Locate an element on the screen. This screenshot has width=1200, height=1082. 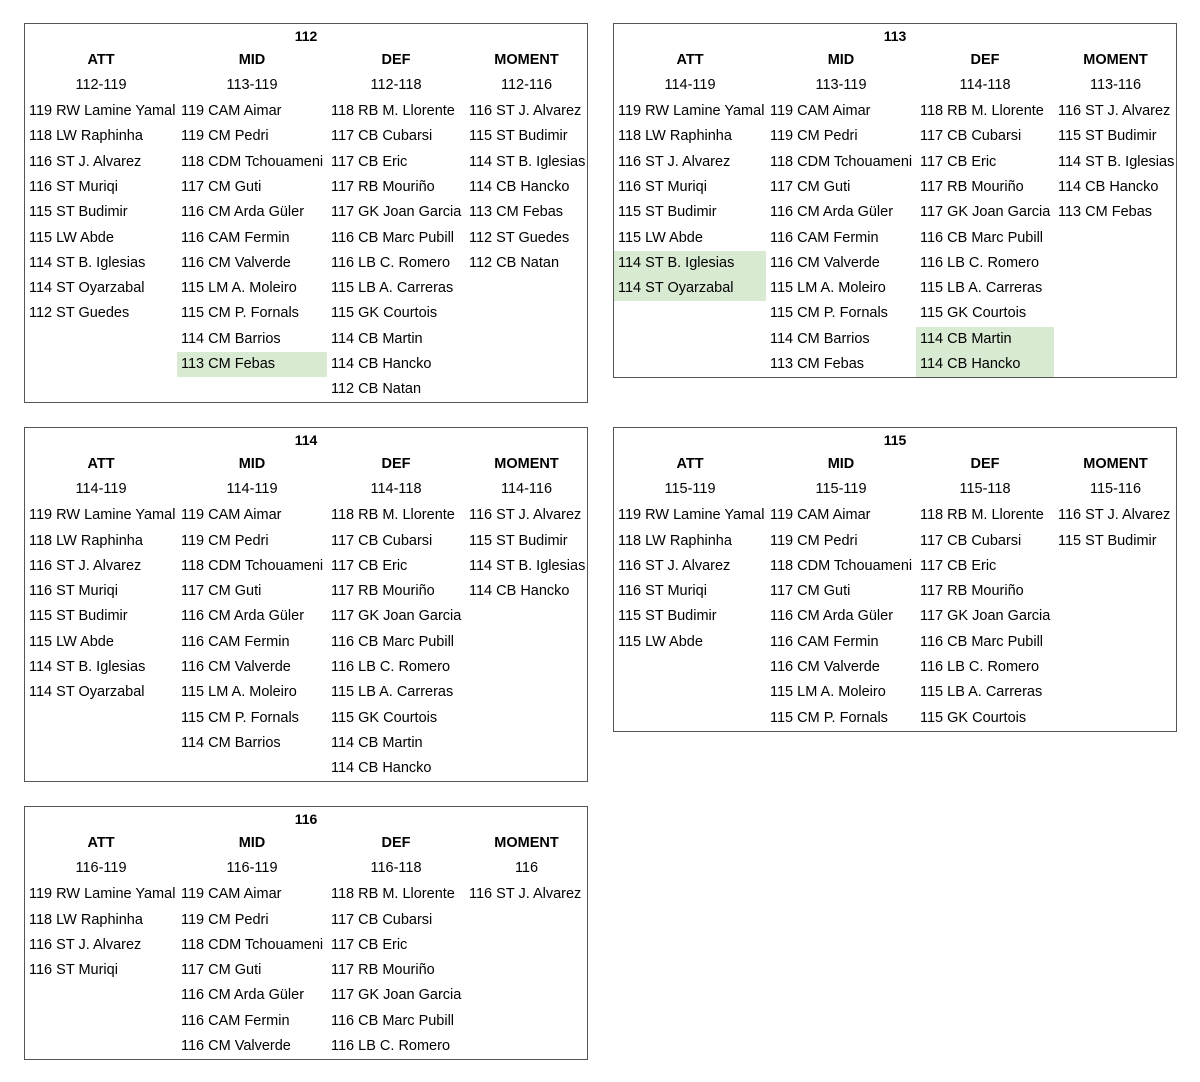
column-range: 113-119 is located at coordinates (252, 85).